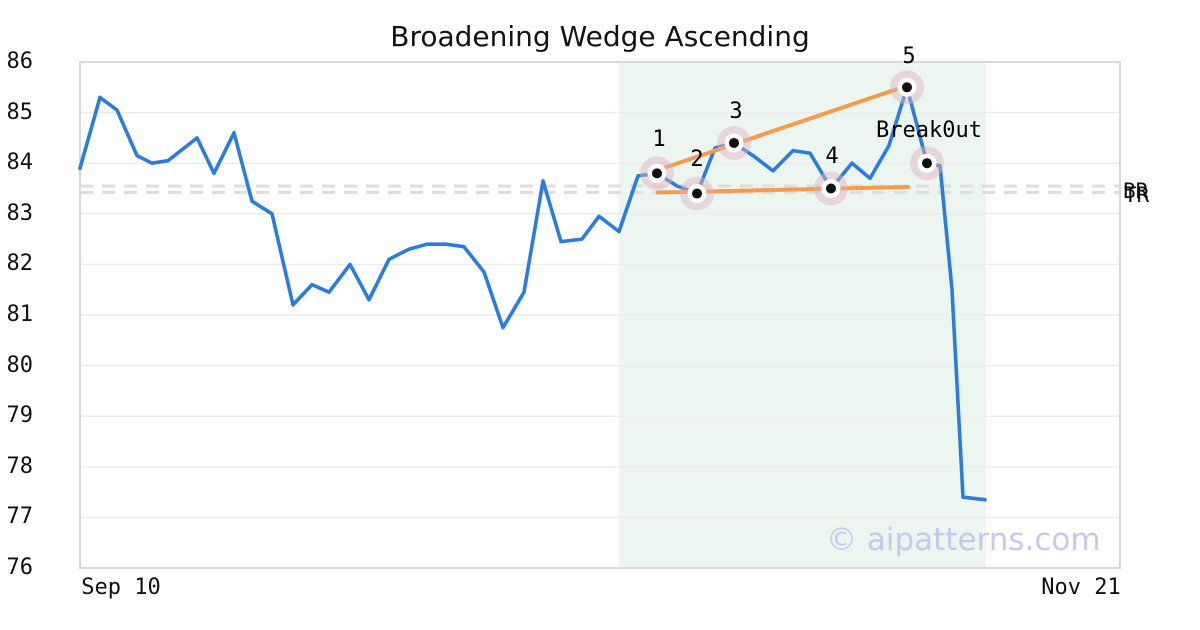  I want to click on trendline-upper, so click(782, 128).